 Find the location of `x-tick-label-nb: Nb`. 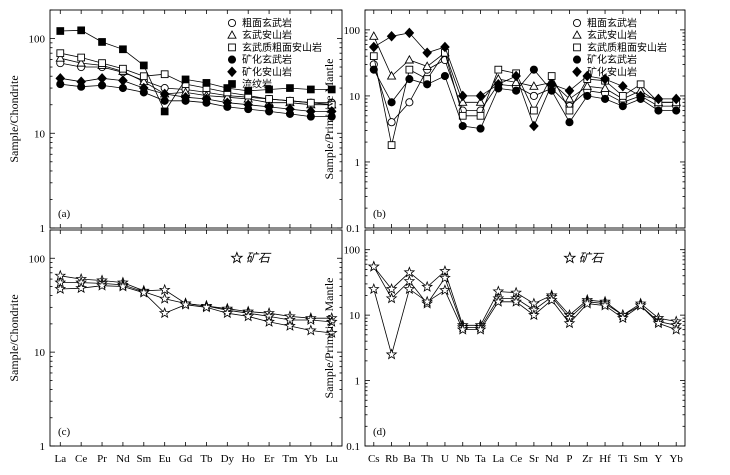

x-tick-label-nb: Nb is located at coordinates (463, 459).